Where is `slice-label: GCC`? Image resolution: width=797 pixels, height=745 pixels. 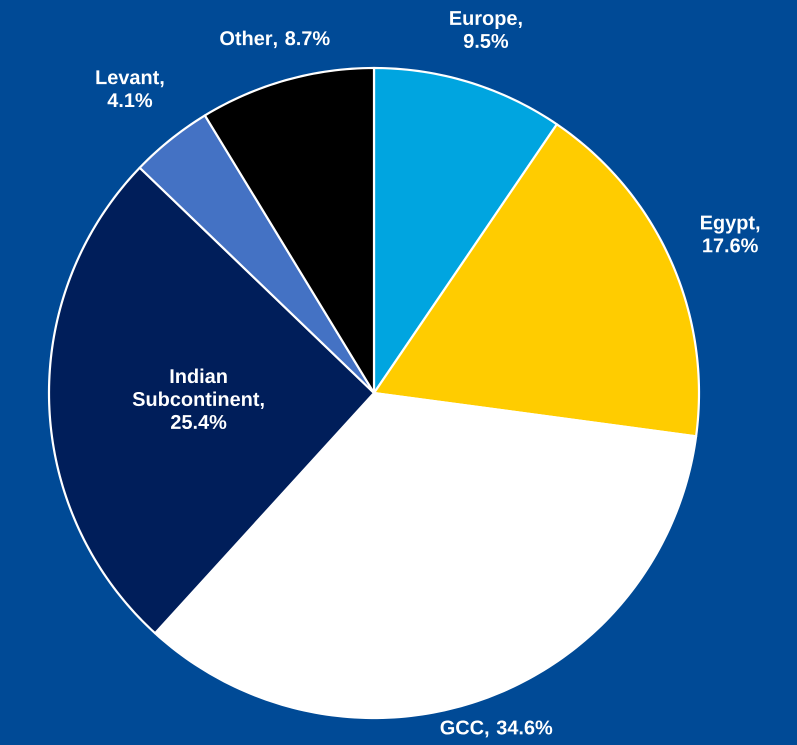
slice-label: GCC is located at coordinates (462, 727).